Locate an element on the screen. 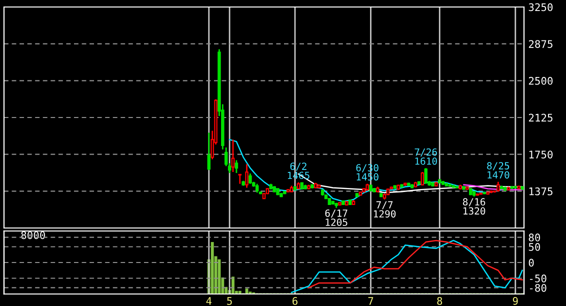 This screenshot has width=566, height=306. y-tick-label: 2500 is located at coordinates (540, 80).